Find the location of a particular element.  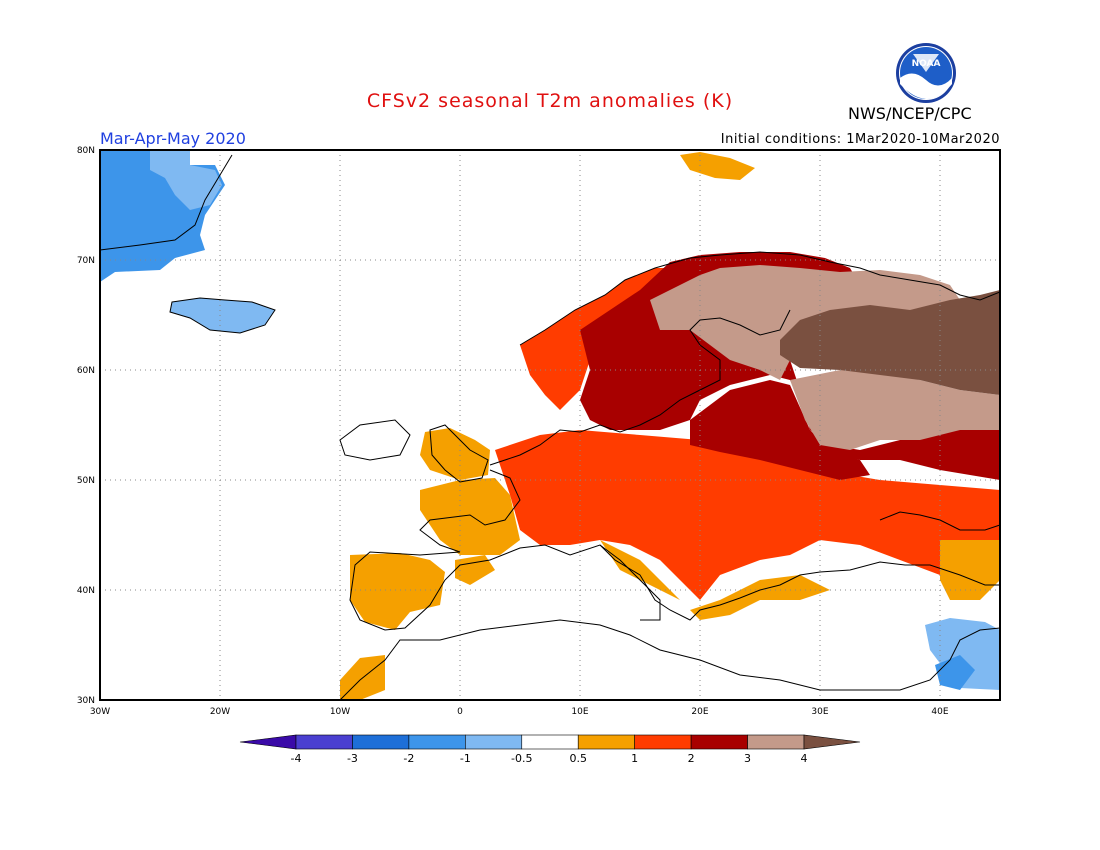

lon-tick-label: 10E is located at coordinates (579, 712).